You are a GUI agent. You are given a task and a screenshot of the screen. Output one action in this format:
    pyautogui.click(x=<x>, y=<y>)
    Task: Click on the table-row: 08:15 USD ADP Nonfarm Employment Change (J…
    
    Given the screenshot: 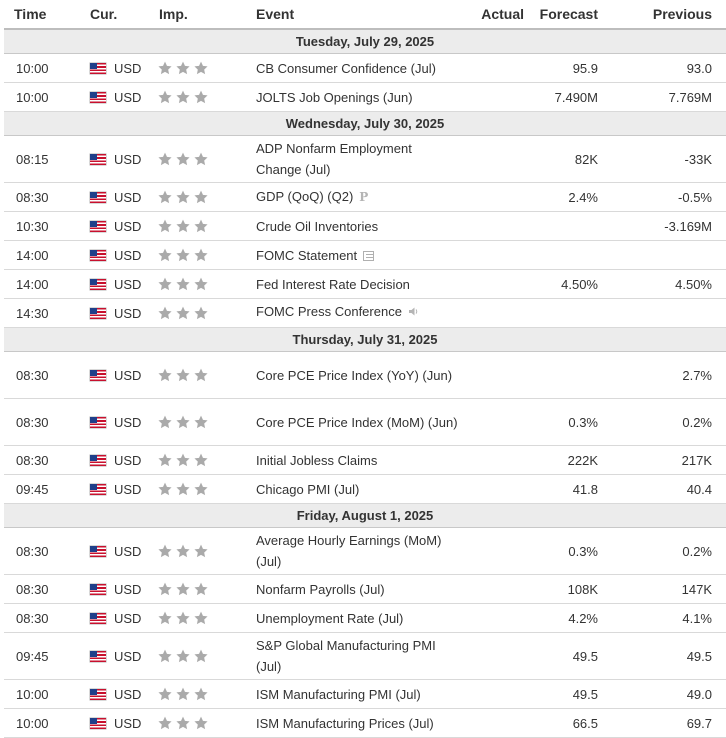 What is the action you would take?
    pyautogui.click(x=365, y=159)
    